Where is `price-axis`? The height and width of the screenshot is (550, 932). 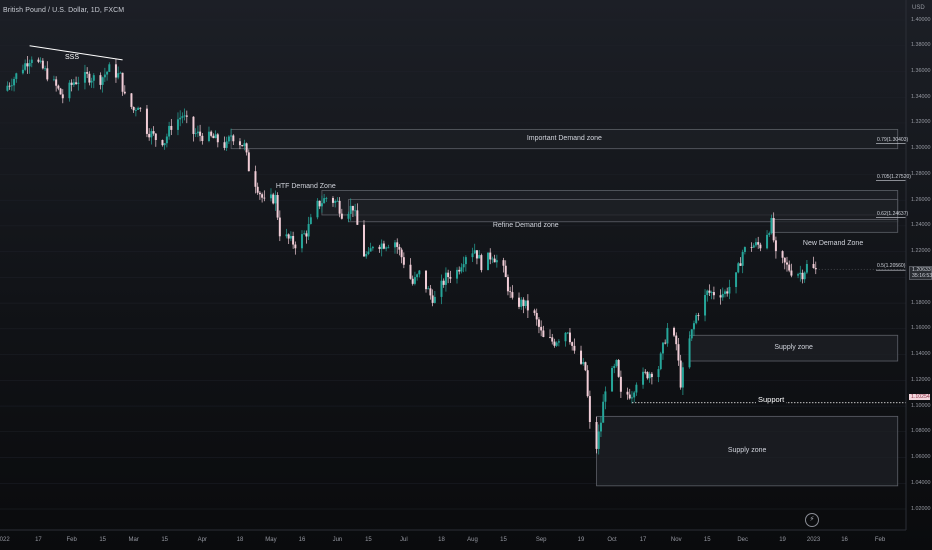
price-axis is located at coordinates (919, 265).